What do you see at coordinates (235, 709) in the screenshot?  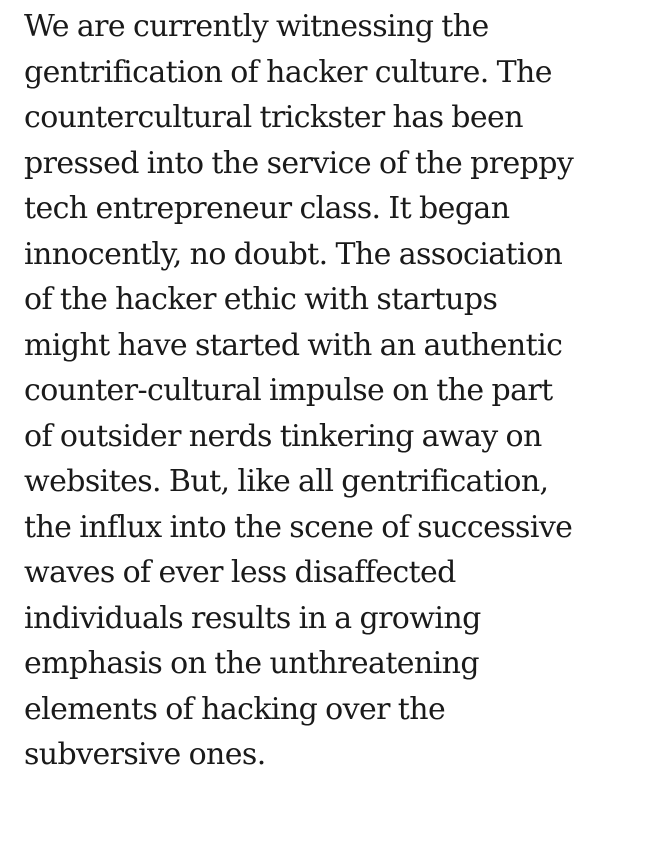 I see `passage-line: elements of hacking over the` at bounding box center [235, 709].